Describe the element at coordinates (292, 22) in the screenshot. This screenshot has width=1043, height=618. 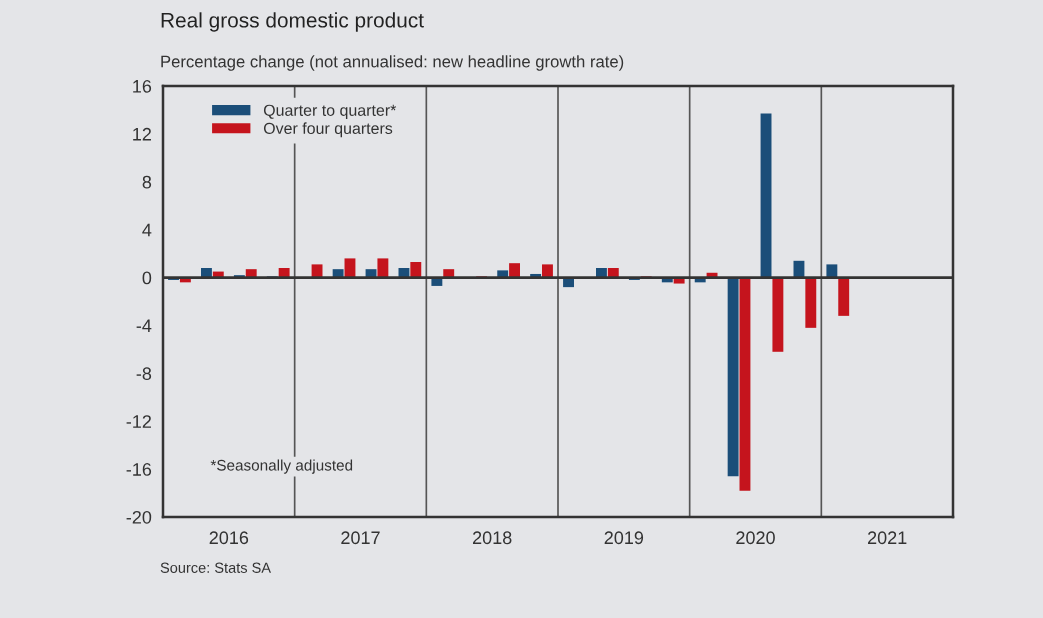
I see `chart-title: Real gross domestic product` at that location.